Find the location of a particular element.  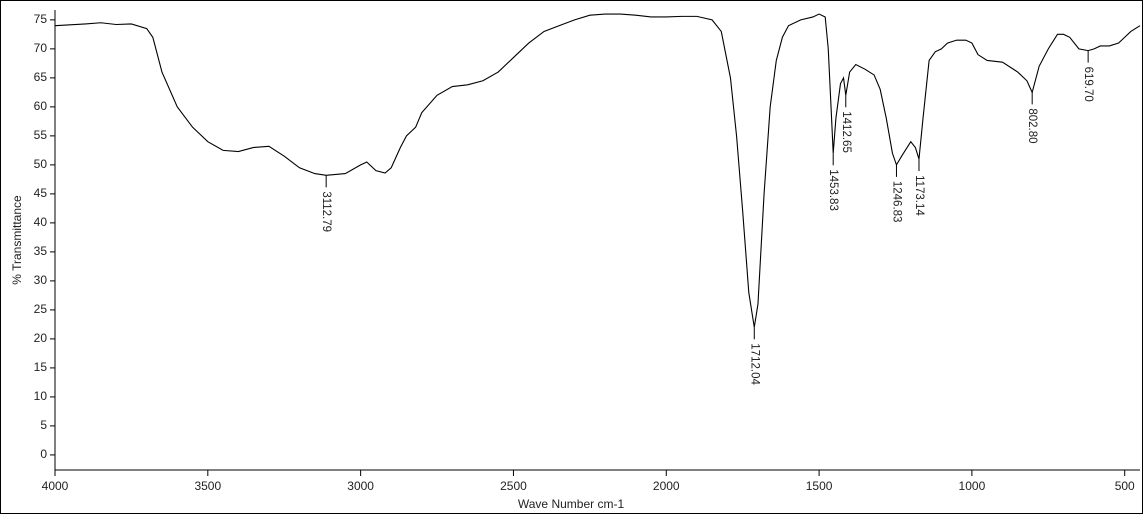

x-tick-label: 1500 is located at coordinates (819, 486).